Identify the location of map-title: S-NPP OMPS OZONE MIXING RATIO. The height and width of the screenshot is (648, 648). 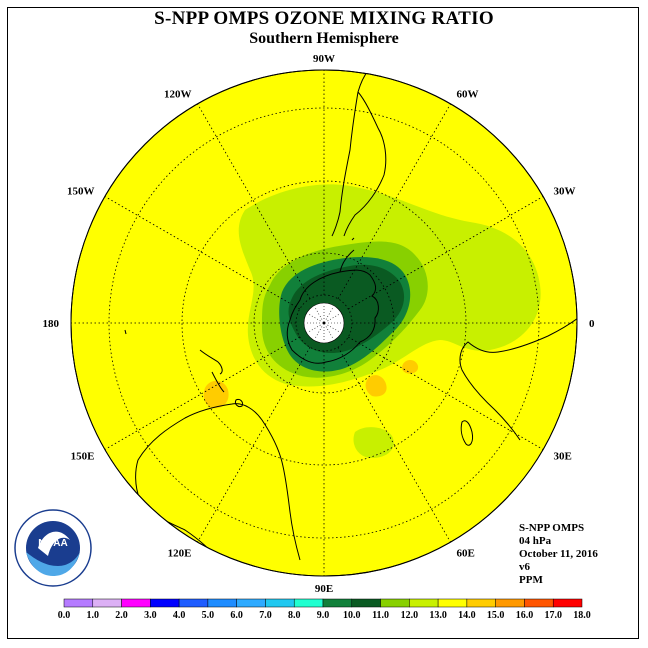
(324, 18).